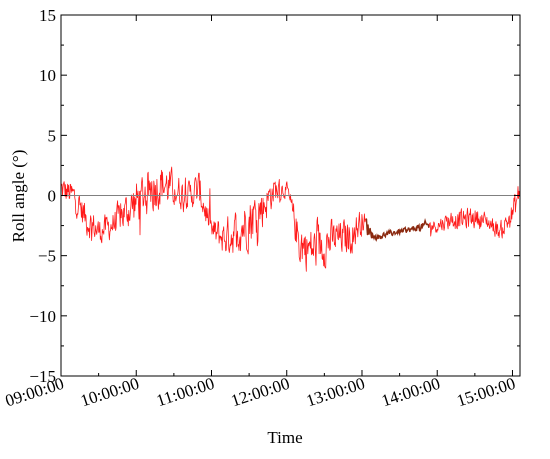 The width and height of the screenshot is (550, 459). Describe the element at coordinates (335, 392) in the screenshot. I see `x-tick-label: 13:00:00` at that location.